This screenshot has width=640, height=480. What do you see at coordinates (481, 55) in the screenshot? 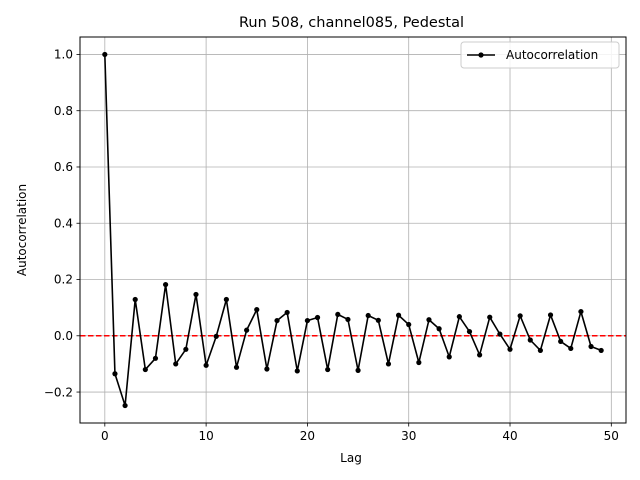
I see `legend-marker-sample` at bounding box center [481, 55].